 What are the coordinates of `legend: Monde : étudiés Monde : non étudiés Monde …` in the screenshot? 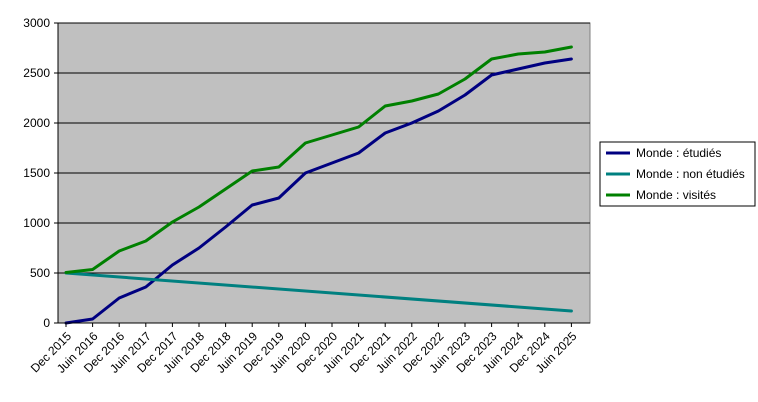 It's located at (677, 174).